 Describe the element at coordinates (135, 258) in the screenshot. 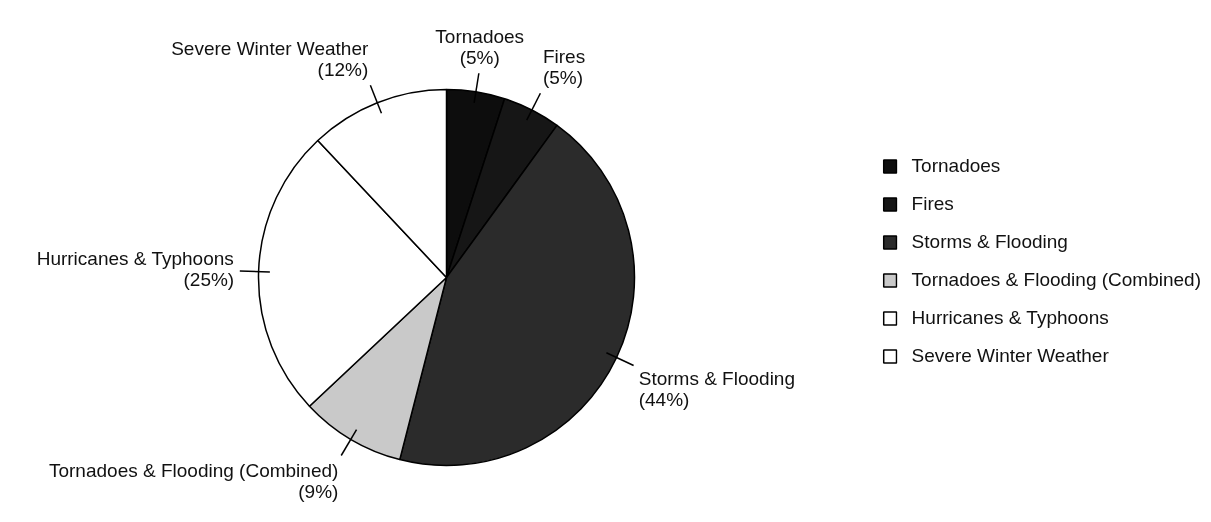

I see `slice-label: Hurricanes & Typhoons` at that location.